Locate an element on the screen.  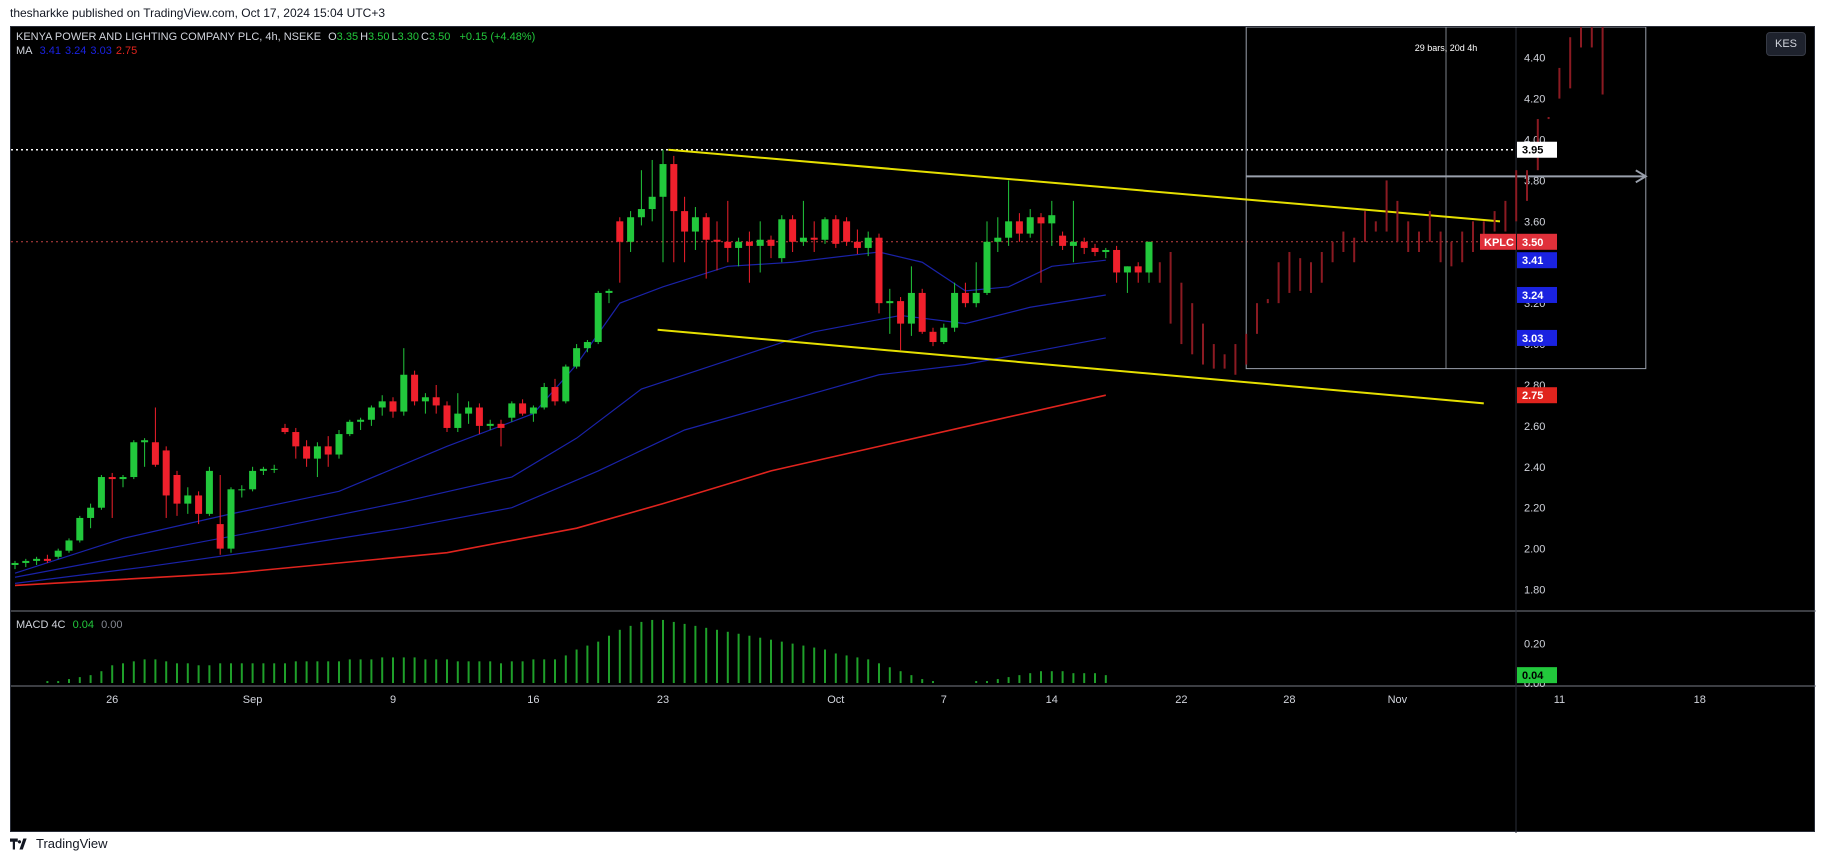
ma-value-1: 3.41 is located at coordinates (50, 51).